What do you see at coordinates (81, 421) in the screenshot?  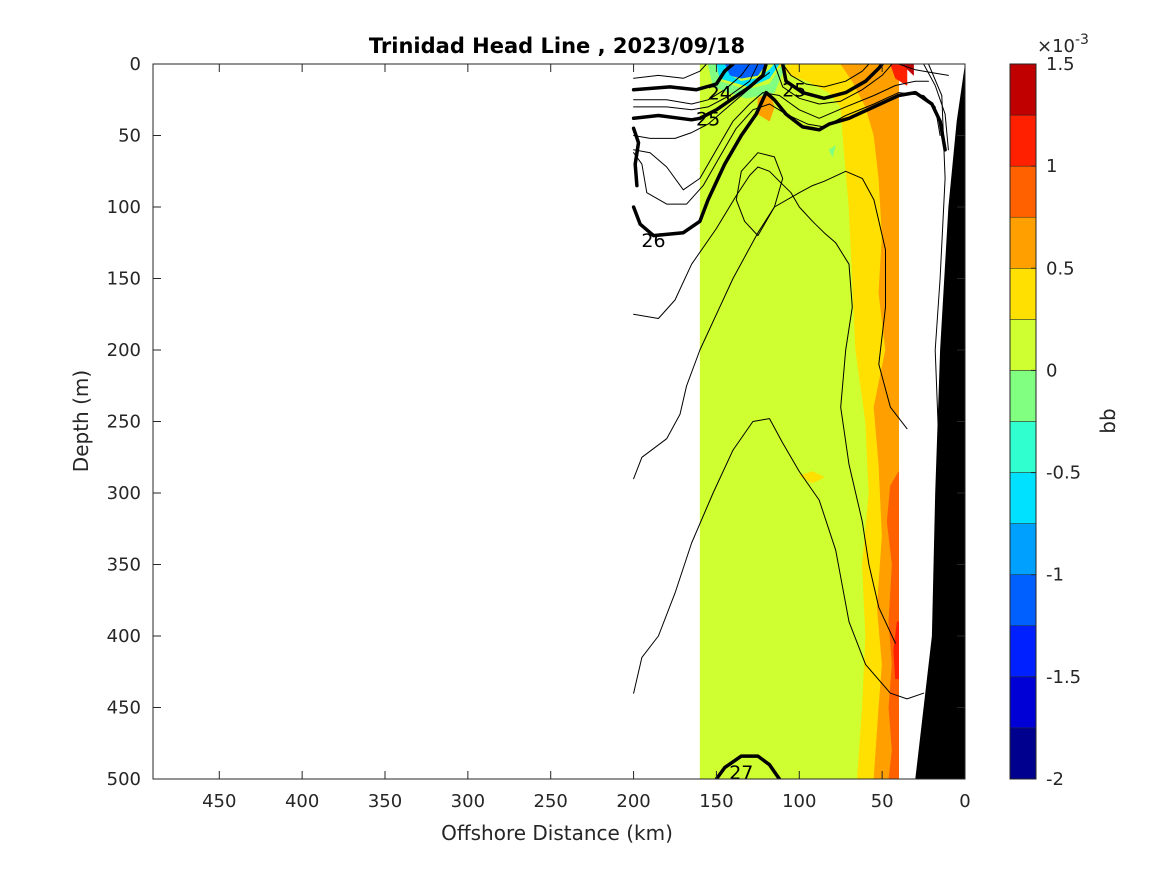 I see `y-axis-label: Depth (m)` at bounding box center [81, 421].